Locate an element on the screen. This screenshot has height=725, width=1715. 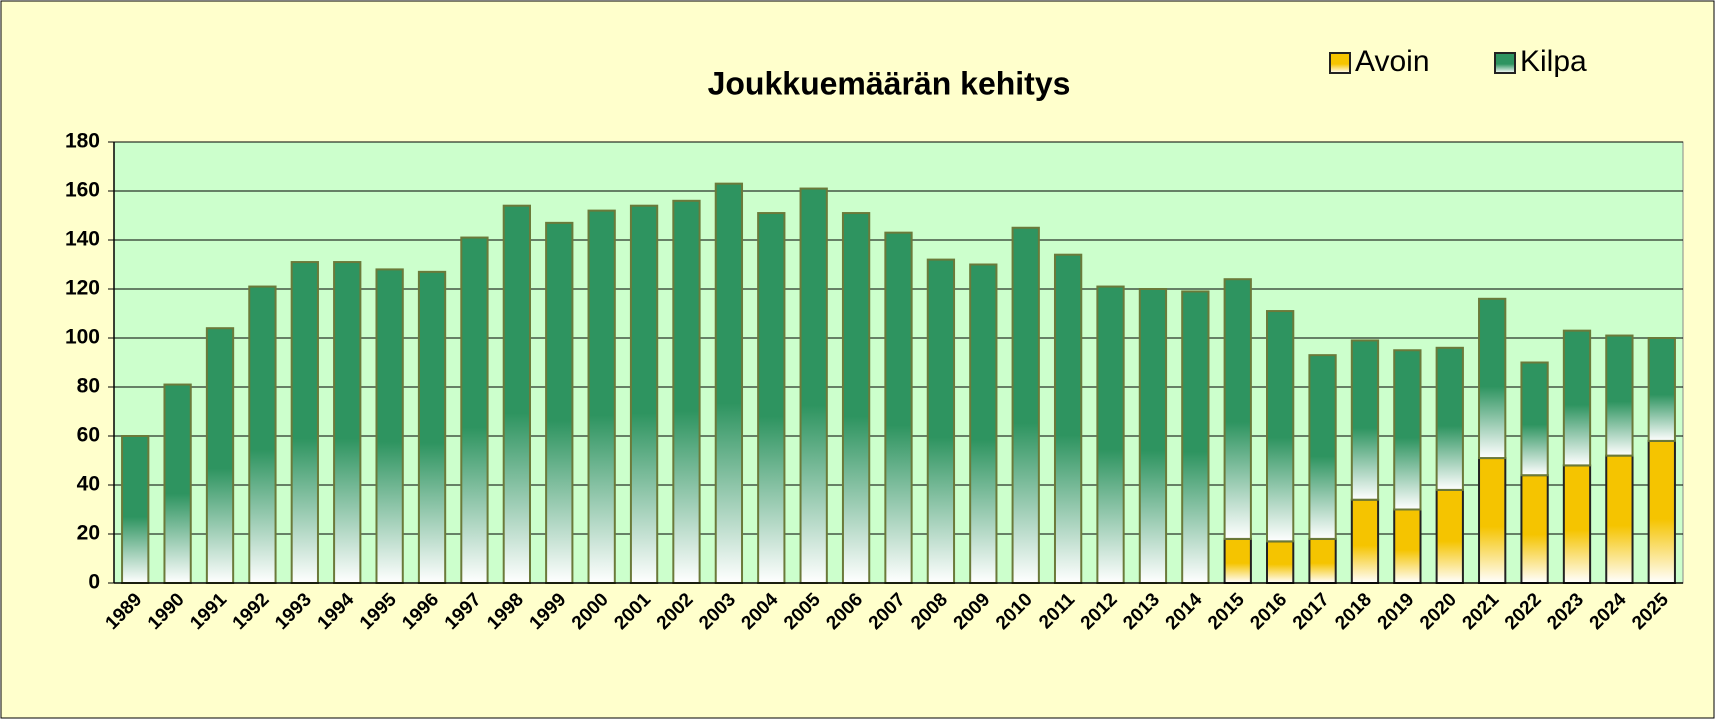
y-tick-label: 160 is located at coordinates (82, 190).